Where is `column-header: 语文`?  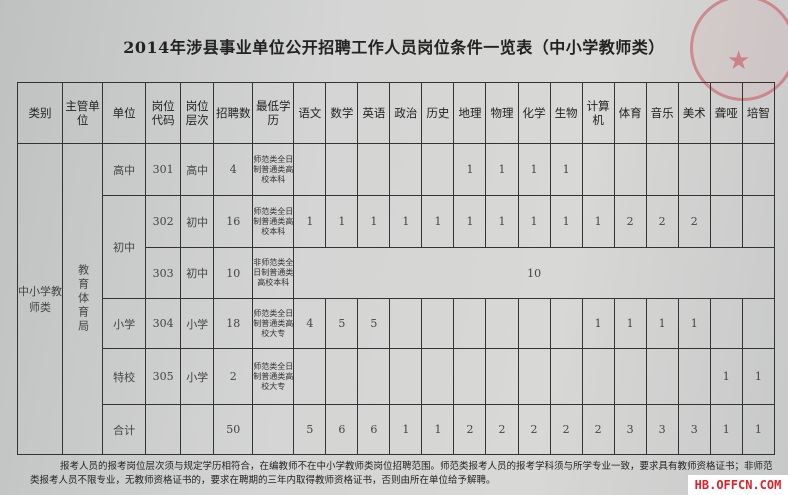 column-header: 语文 is located at coordinates (310, 113).